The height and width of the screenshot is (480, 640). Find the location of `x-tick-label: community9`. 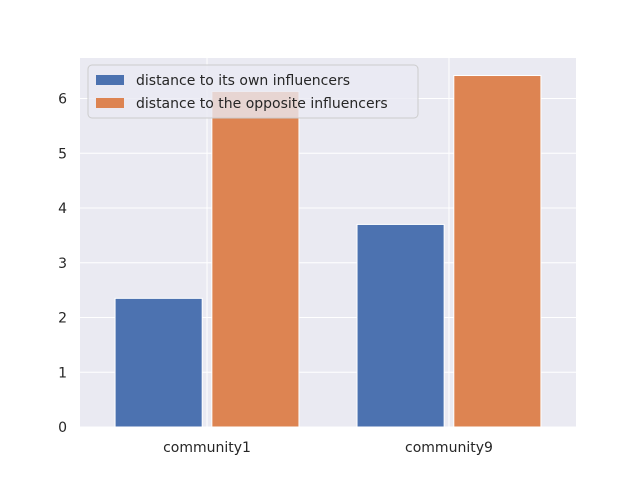

x-tick-label: community9 is located at coordinates (449, 448).